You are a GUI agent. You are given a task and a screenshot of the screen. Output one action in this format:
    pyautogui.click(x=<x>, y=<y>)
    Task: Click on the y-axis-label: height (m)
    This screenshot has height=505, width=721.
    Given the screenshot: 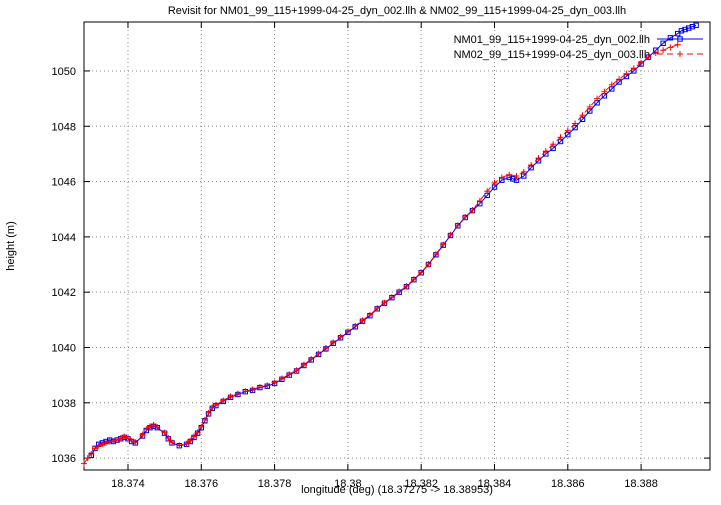 What is the action you would take?
    pyautogui.click(x=11, y=246)
    